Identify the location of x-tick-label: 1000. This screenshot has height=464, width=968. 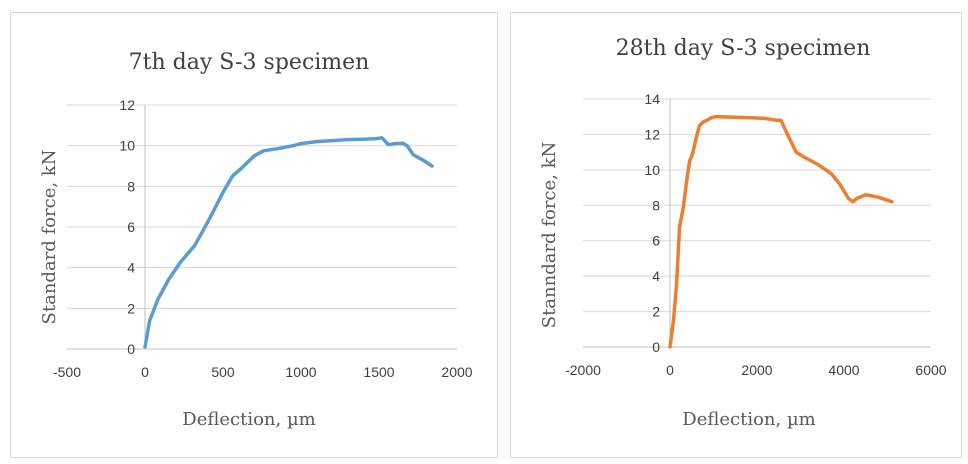
(300, 372).